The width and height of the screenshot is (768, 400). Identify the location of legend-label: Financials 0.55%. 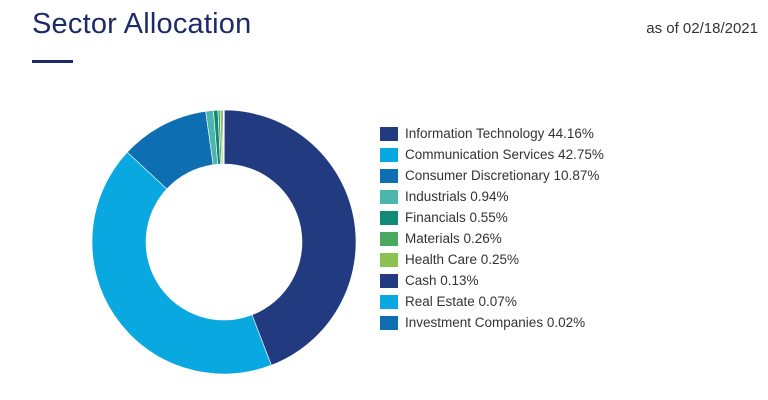
(456, 217).